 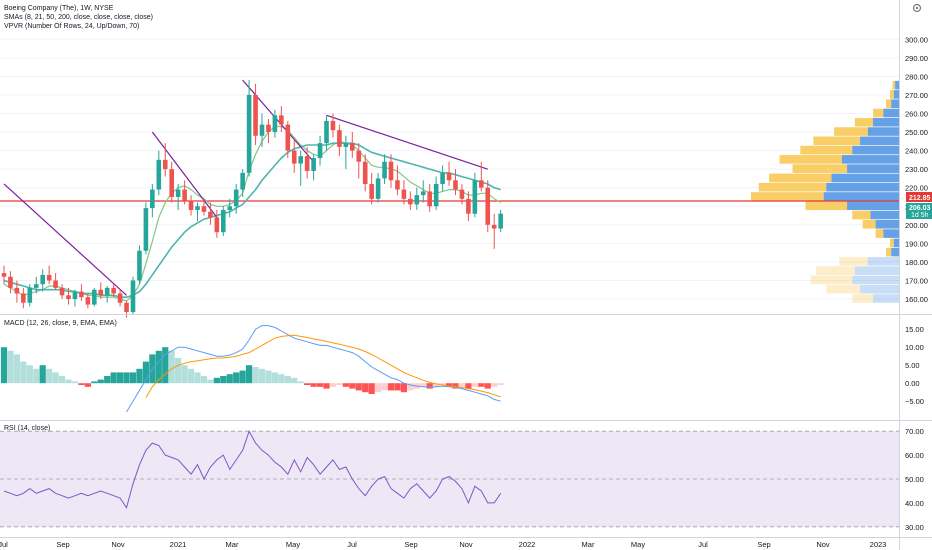 I want to click on macd-tick-label-2: 5.00, so click(x=912, y=365).